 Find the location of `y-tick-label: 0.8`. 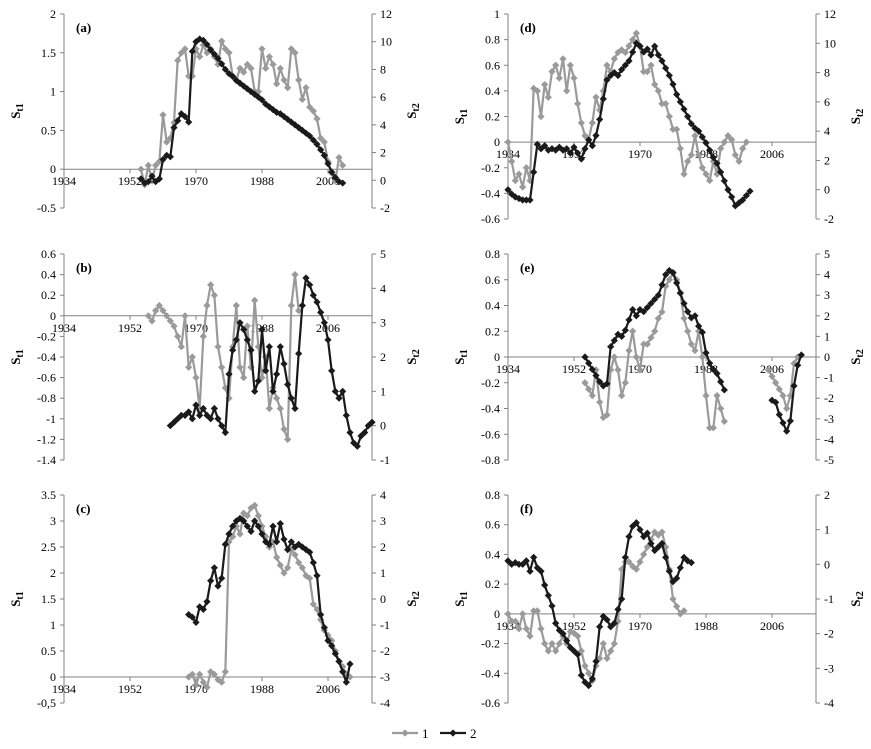

y-tick-label: 0.8 is located at coordinates (492, 40).